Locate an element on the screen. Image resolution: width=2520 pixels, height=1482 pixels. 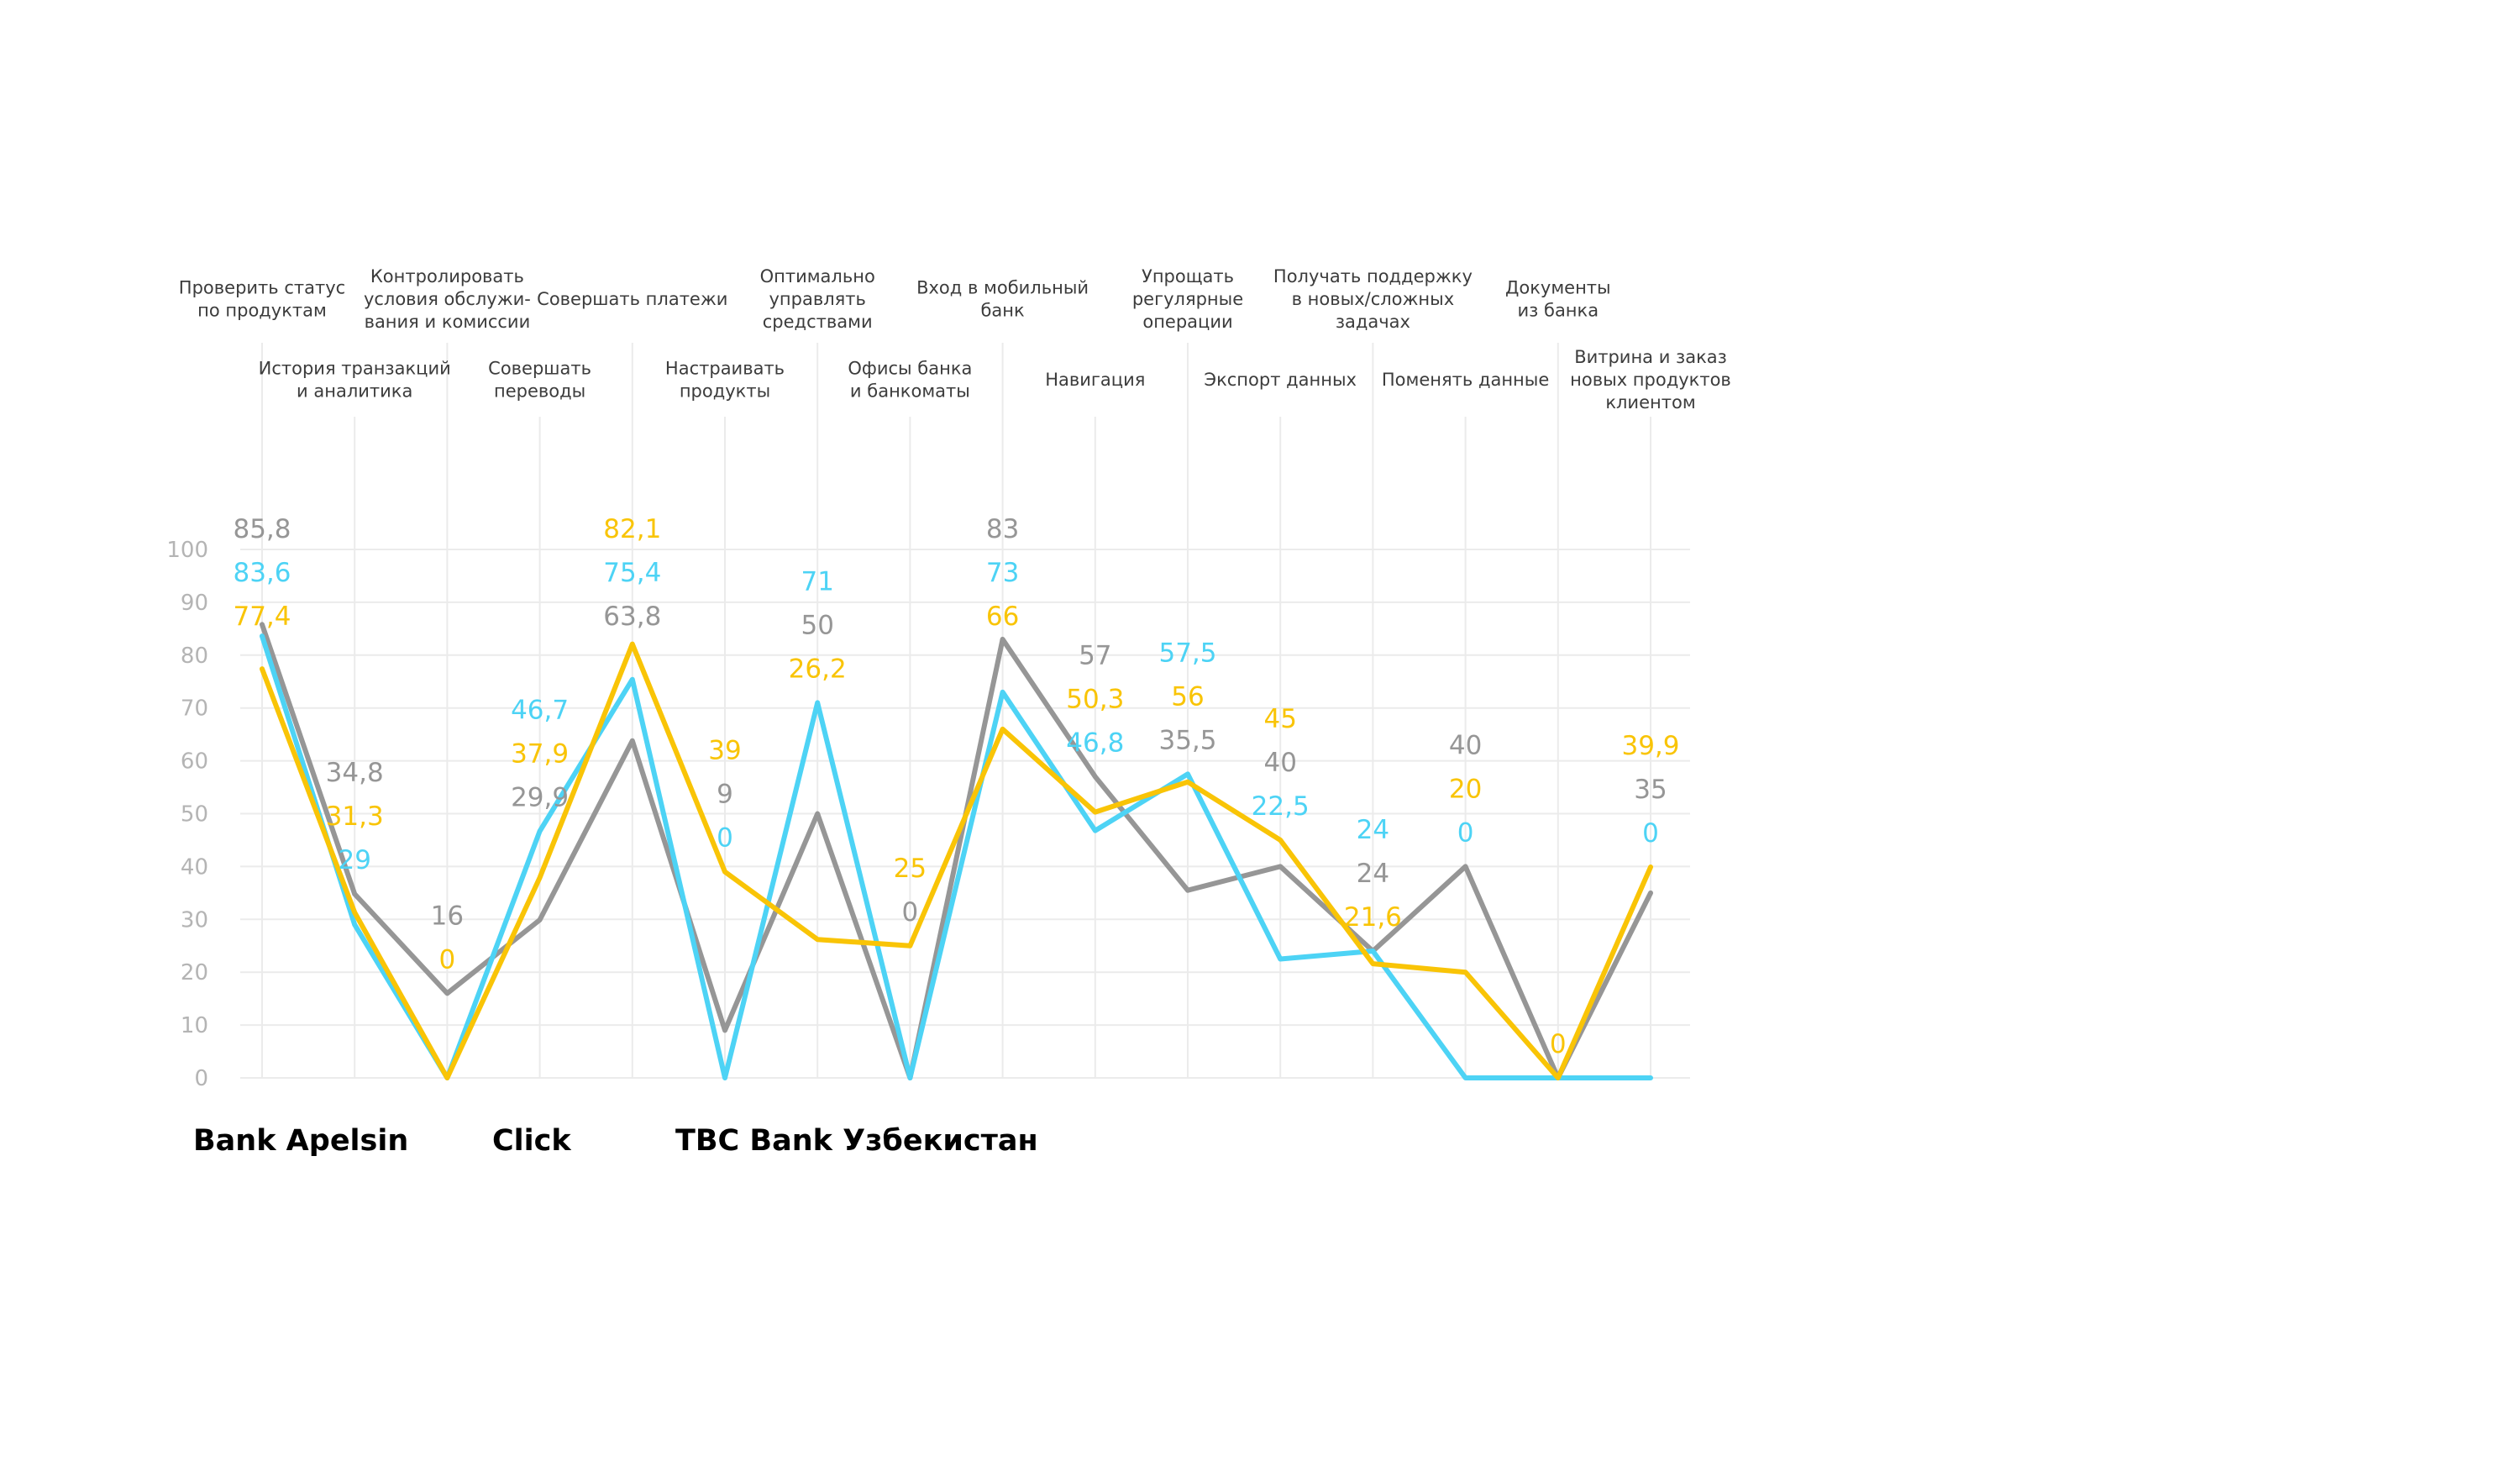
data-label-click: 46,7 is located at coordinates (540, 710).